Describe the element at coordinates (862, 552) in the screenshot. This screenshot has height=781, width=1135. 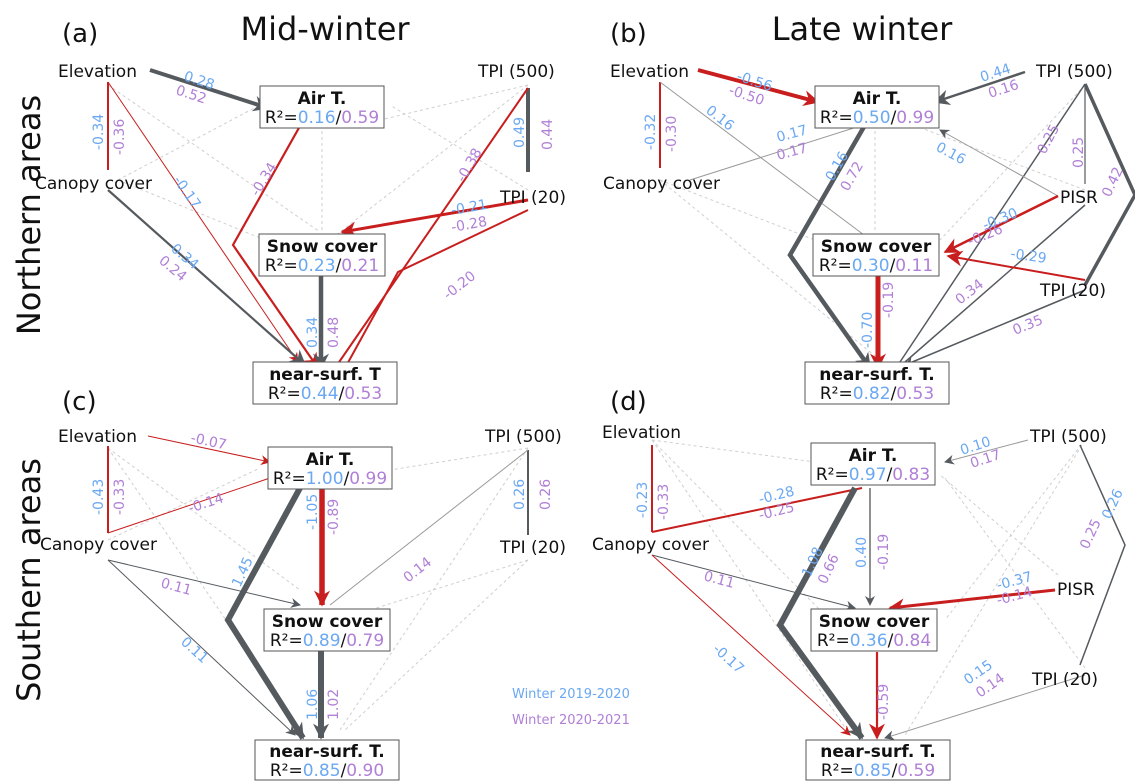
I see `coef-label: 0.40` at that location.